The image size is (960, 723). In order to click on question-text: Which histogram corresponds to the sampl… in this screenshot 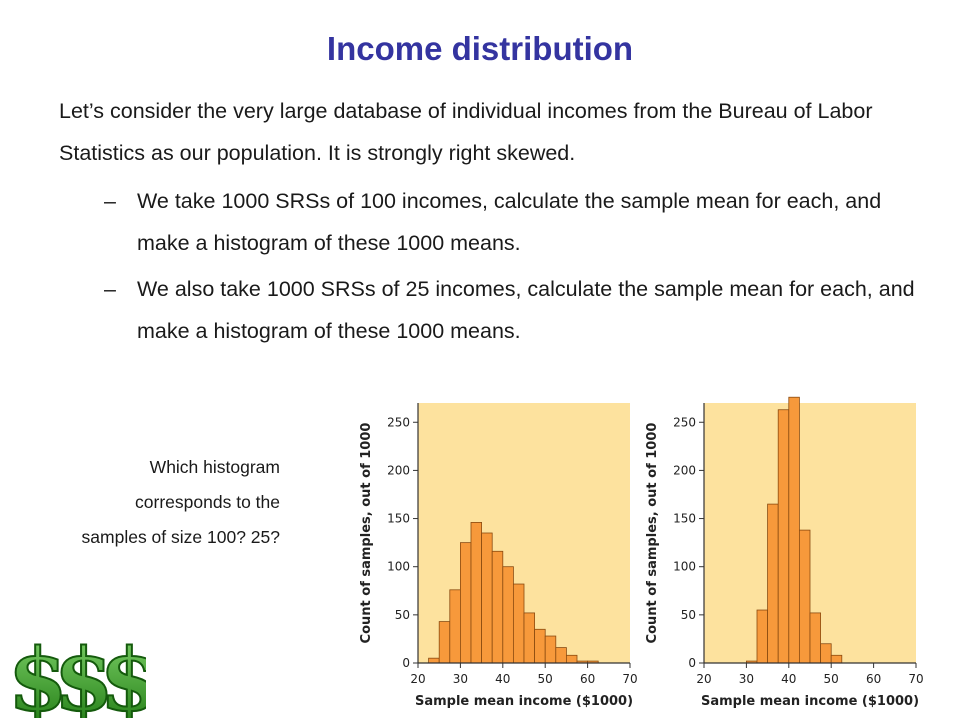, I will do `click(180, 502)`.